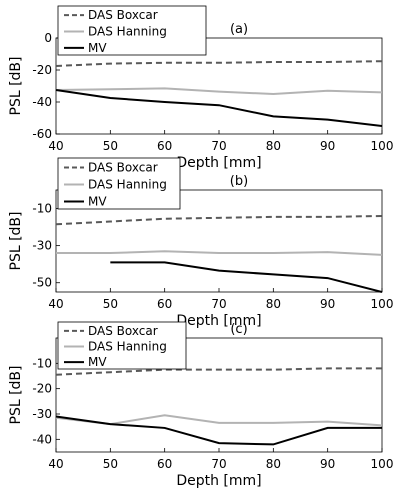  What do you see at coordinates (239, 29) in the screenshot?
I see `panel-title: (a)` at bounding box center [239, 29].